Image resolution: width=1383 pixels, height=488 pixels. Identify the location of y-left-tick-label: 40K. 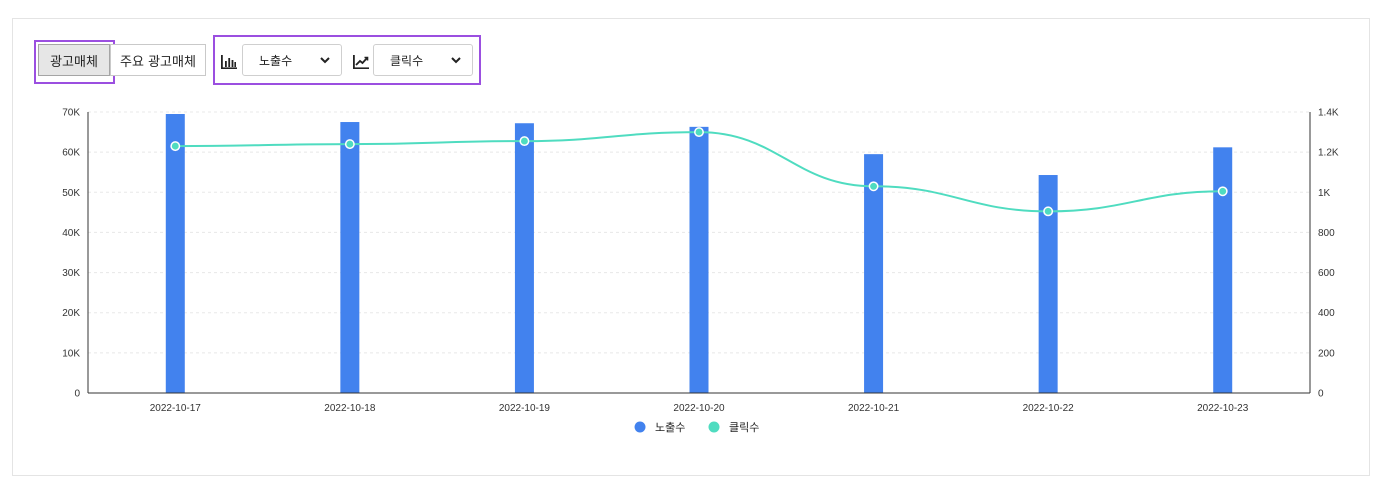
(71, 233).